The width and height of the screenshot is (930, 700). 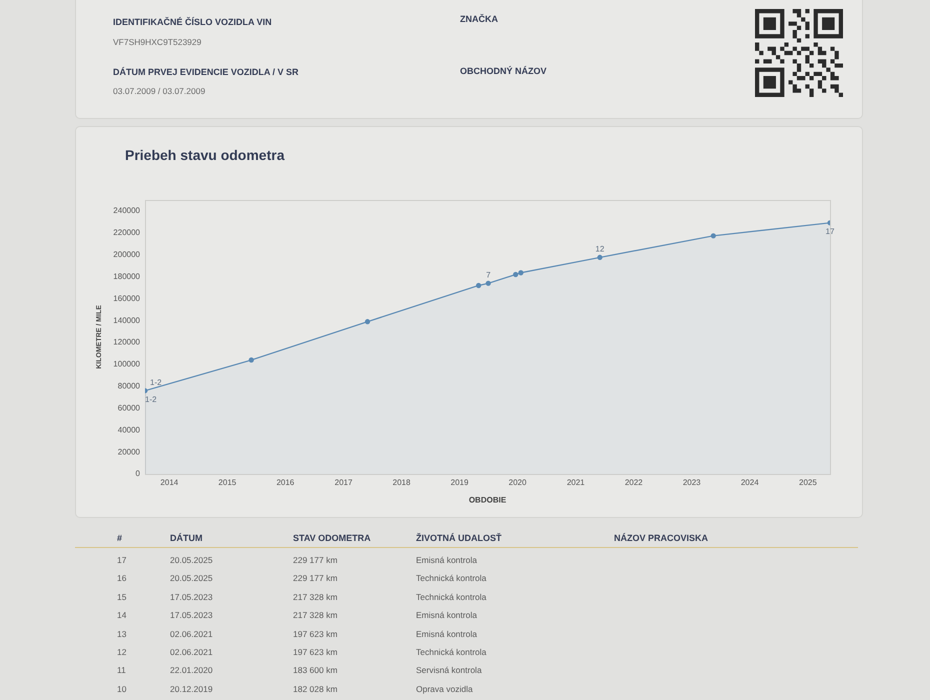 What do you see at coordinates (401, 483) in the screenshot?
I see `x-tick-label: 2018` at bounding box center [401, 483].